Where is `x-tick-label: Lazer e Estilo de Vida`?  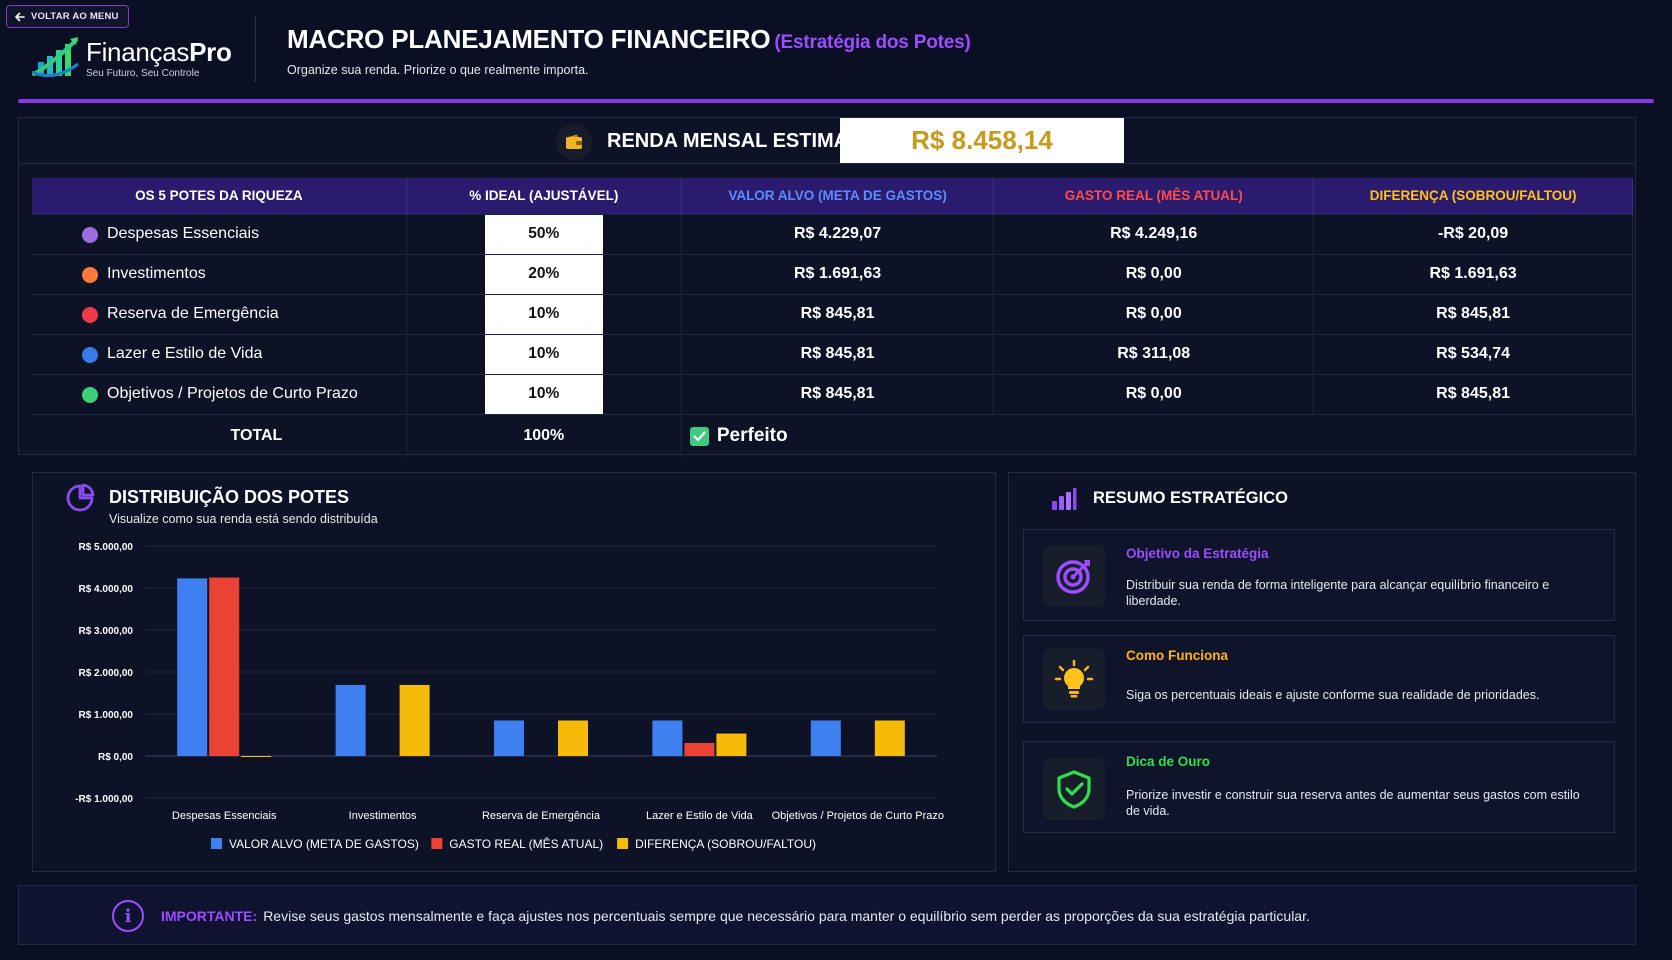
x-tick-label: Lazer e Estilo de Vida is located at coordinates (700, 816).